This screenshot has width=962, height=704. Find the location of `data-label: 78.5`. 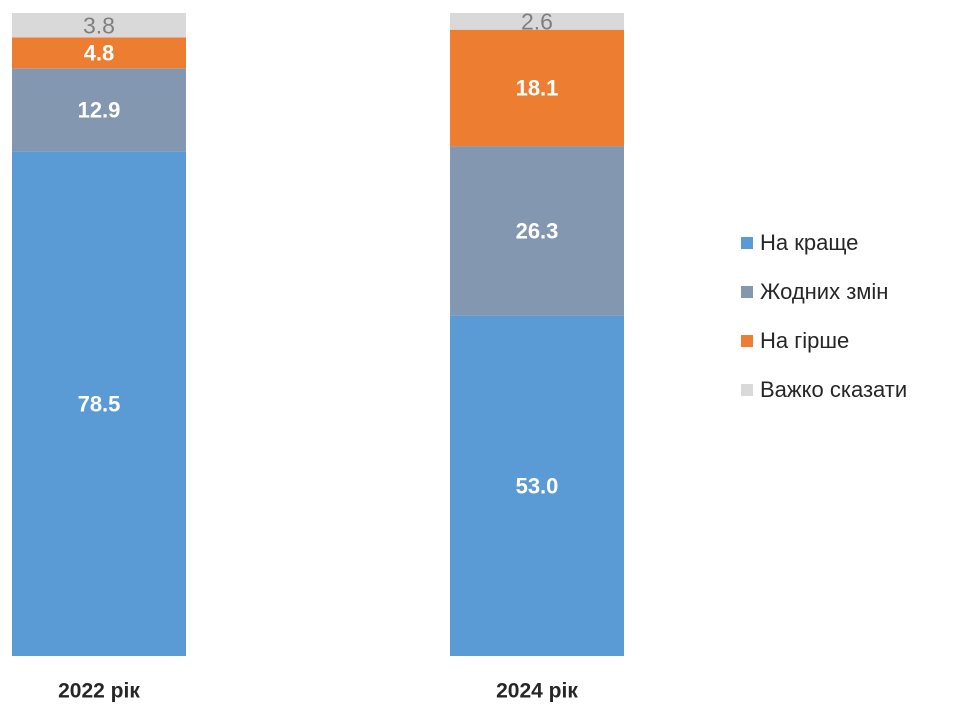

data-label: 78.5 is located at coordinates (99, 403).